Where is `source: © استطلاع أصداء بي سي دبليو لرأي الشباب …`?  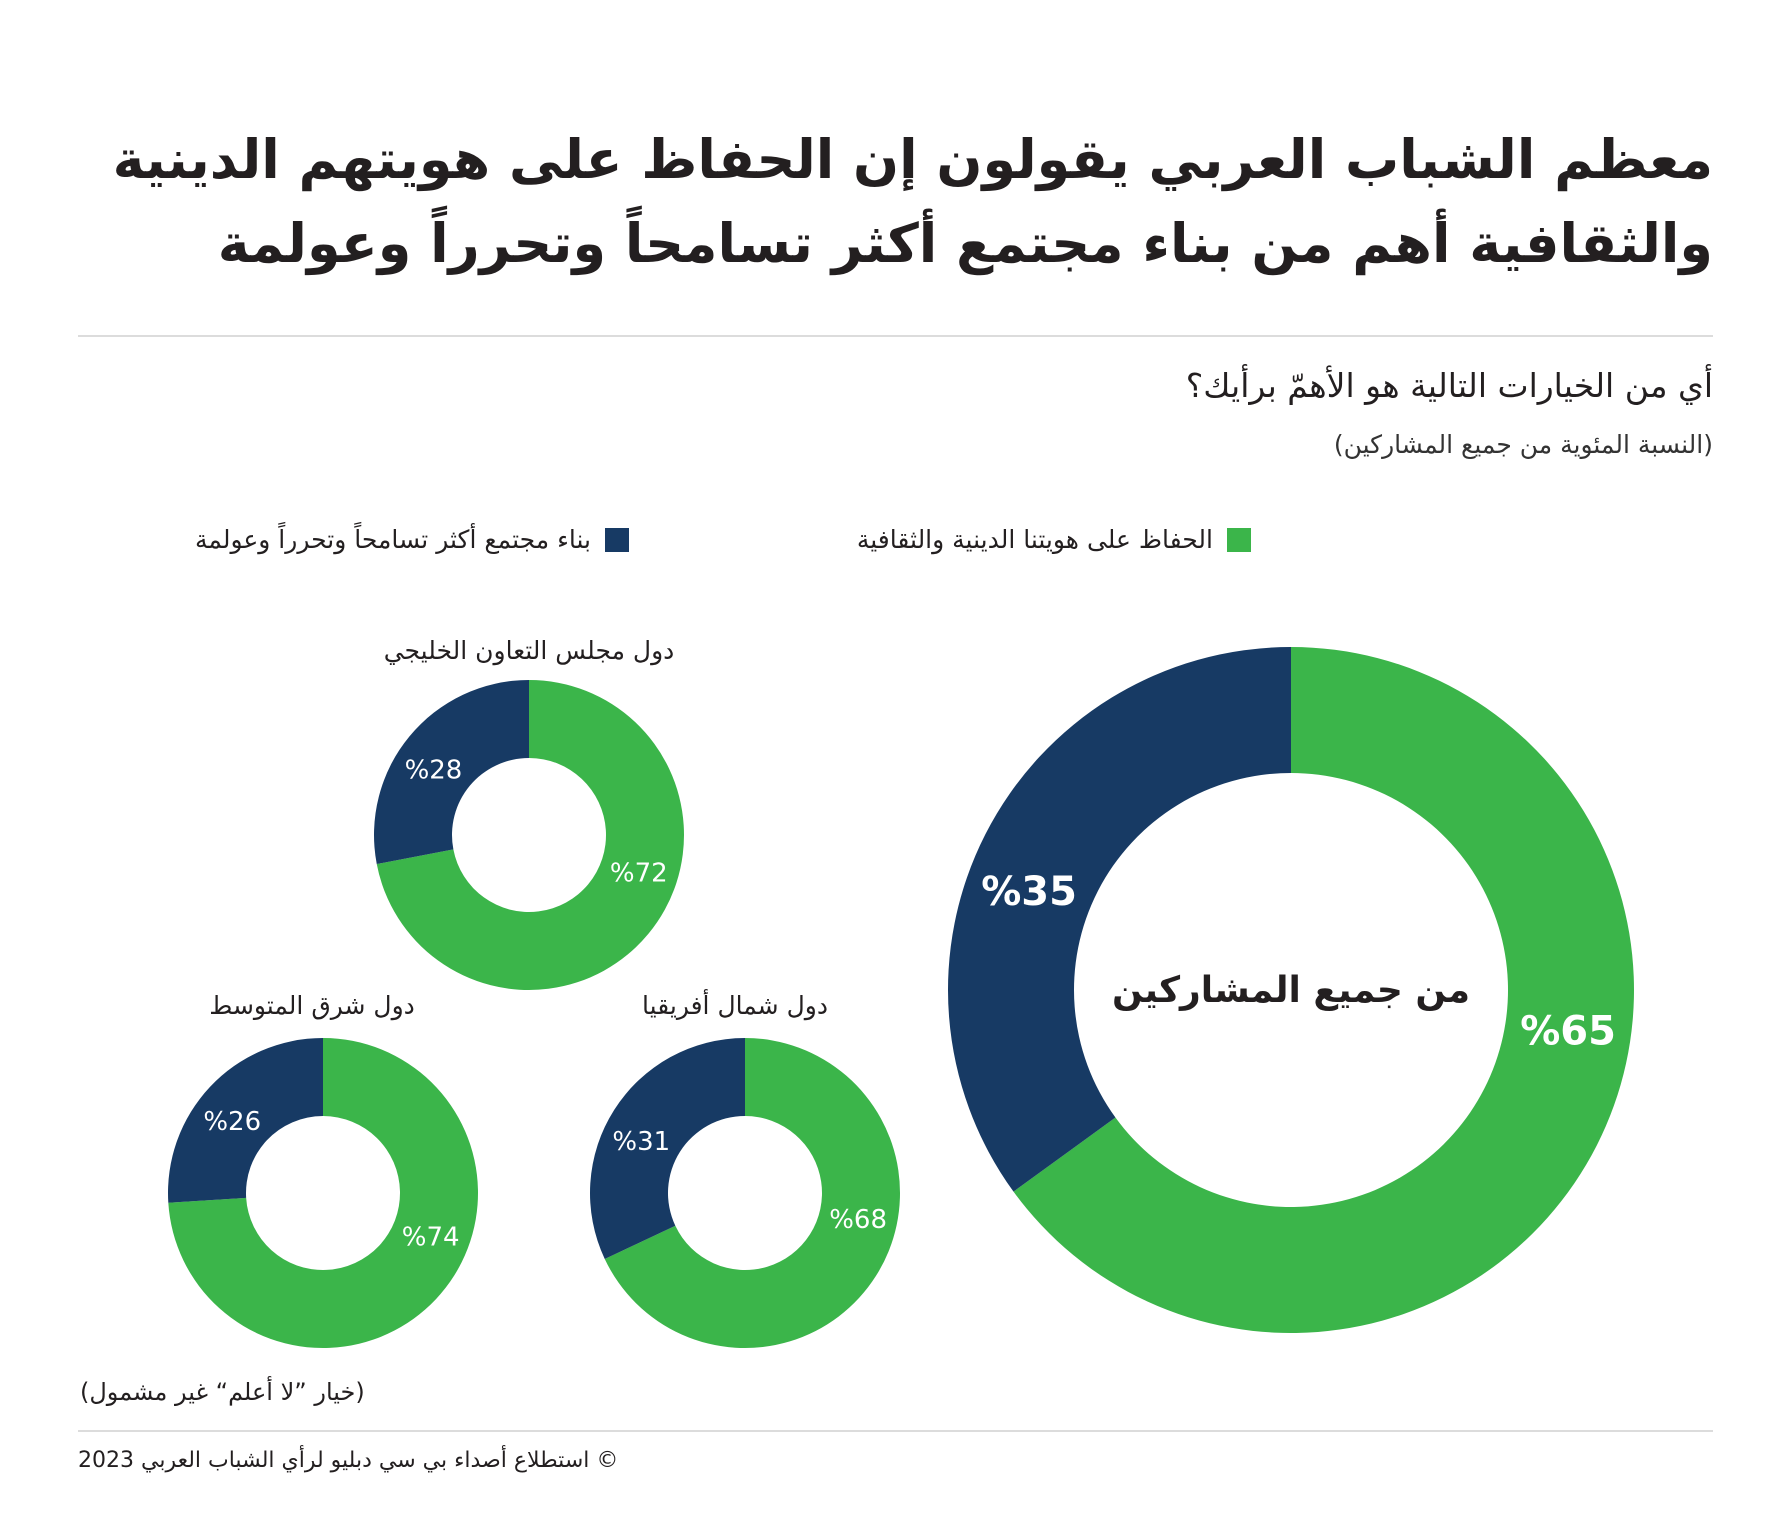
source: © استطلاع أصداء بي سي دبليو لرأي الشباب … is located at coordinates (348, 1460).